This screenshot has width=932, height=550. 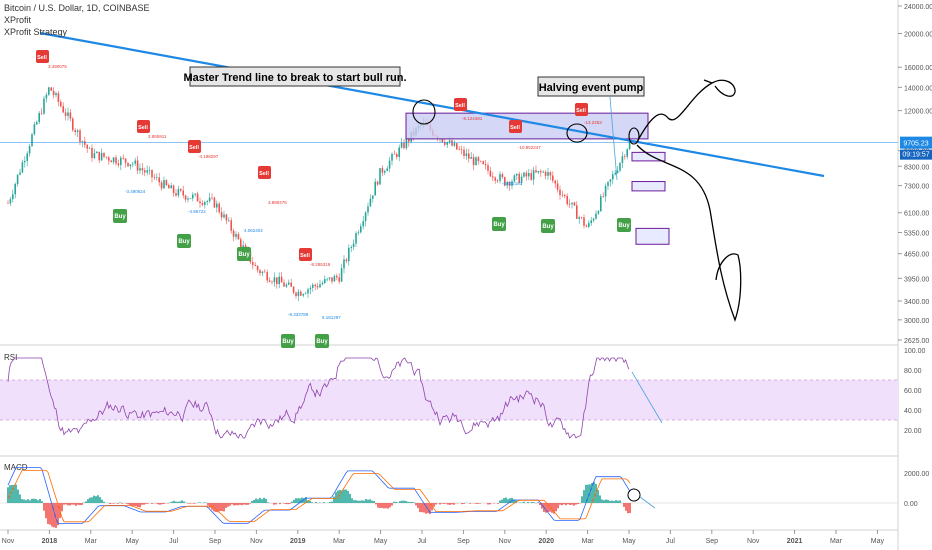 I want to click on signal-value-label: 3.890476, so click(x=277, y=202).